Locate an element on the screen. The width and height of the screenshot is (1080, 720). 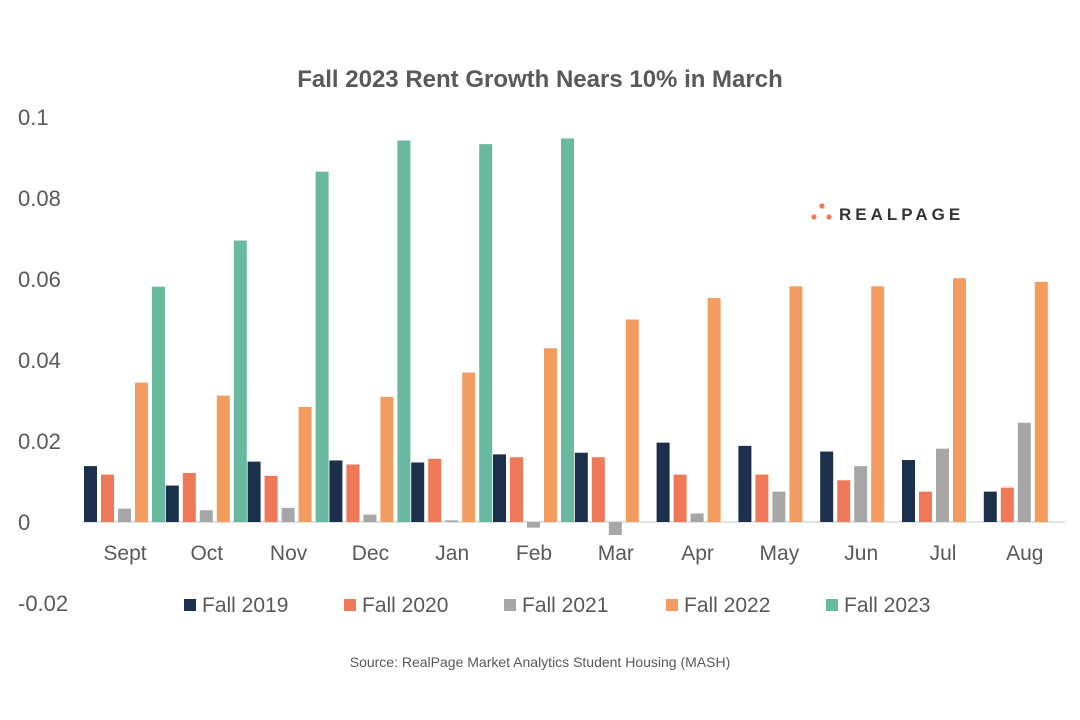
legend-label: Fall 2022 is located at coordinates (727, 605).